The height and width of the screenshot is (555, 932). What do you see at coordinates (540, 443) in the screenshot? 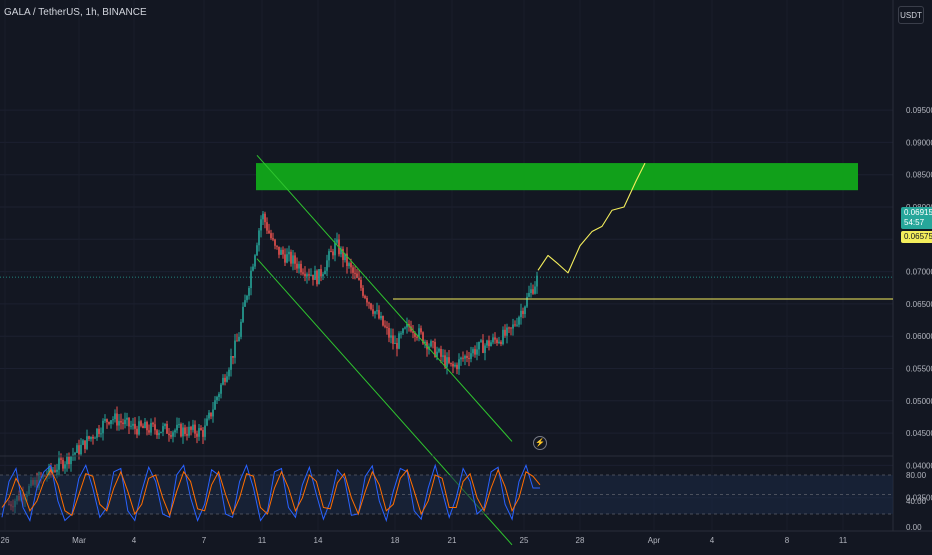
I see `lightning-icon: ⚡` at bounding box center [540, 443].